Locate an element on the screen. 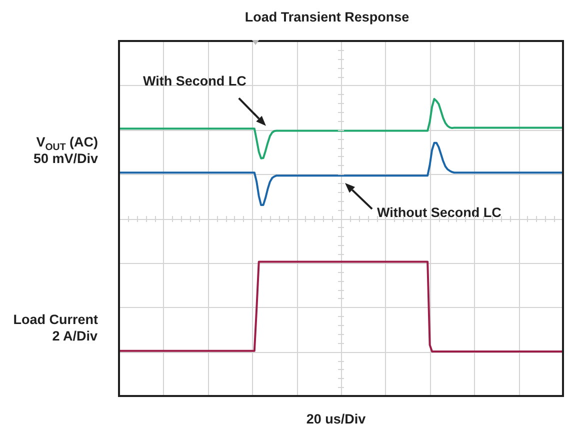 The width and height of the screenshot is (574, 434). text: Without Second LC is located at coordinates (439, 212).